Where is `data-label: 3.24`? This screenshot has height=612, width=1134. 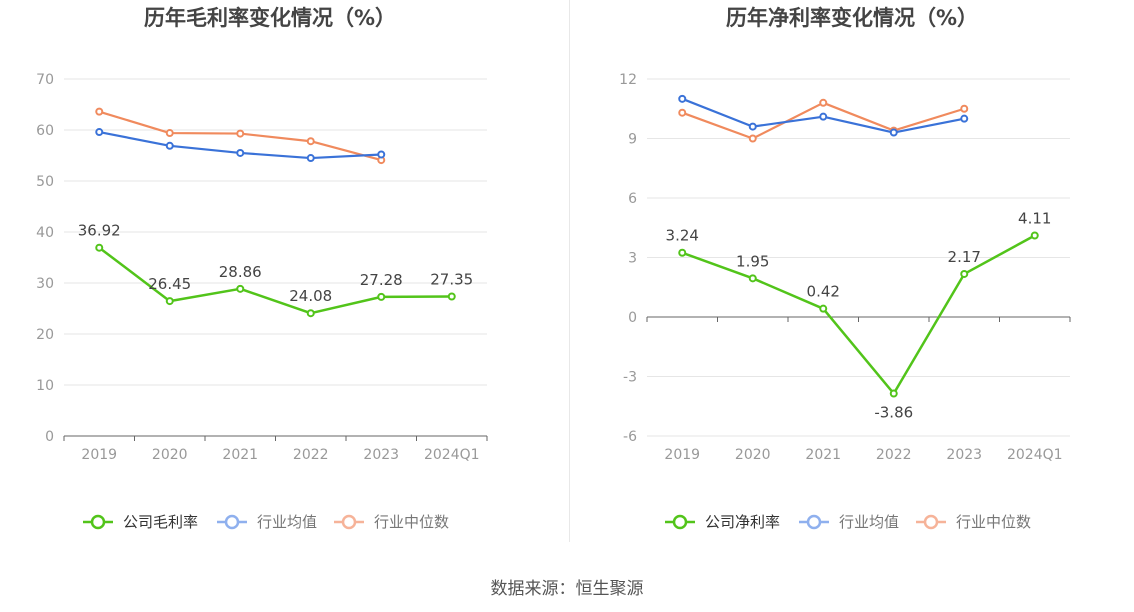
data-label: 3.24 is located at coordinates (682, 236).